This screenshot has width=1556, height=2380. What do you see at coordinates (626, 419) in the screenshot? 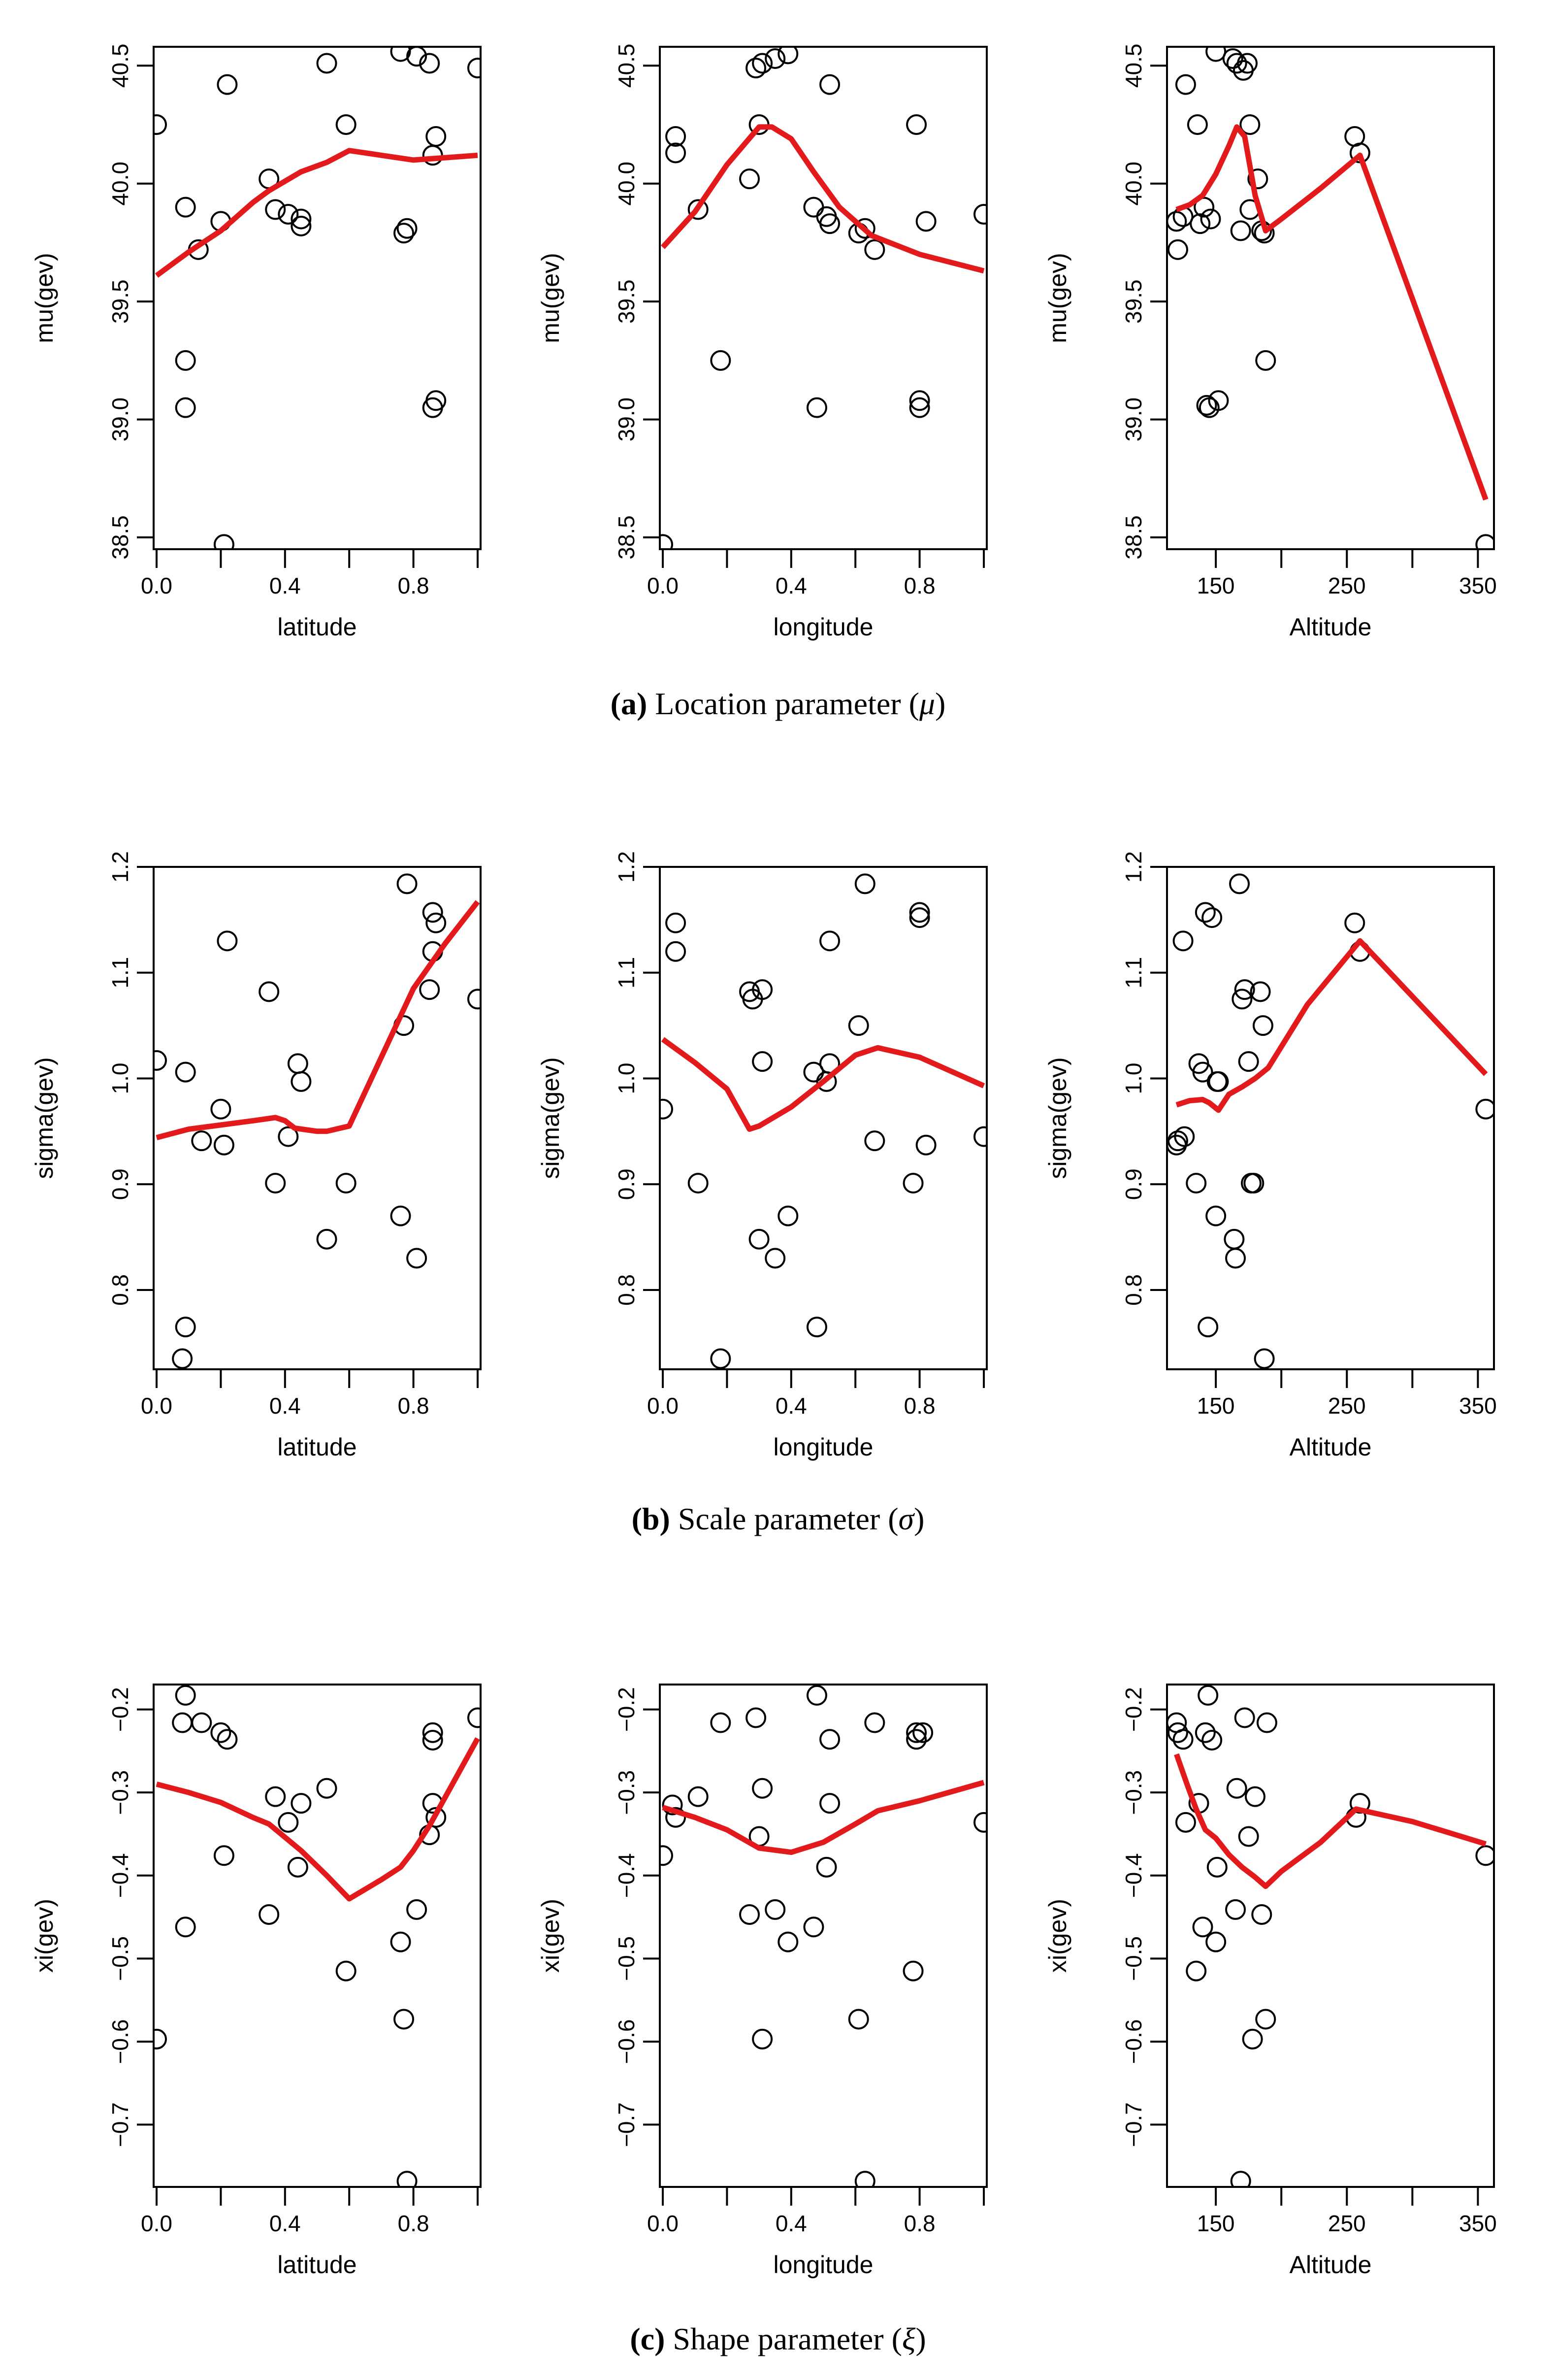
I see `y-tick-label: 39.0` at bounding box center [626, 419].